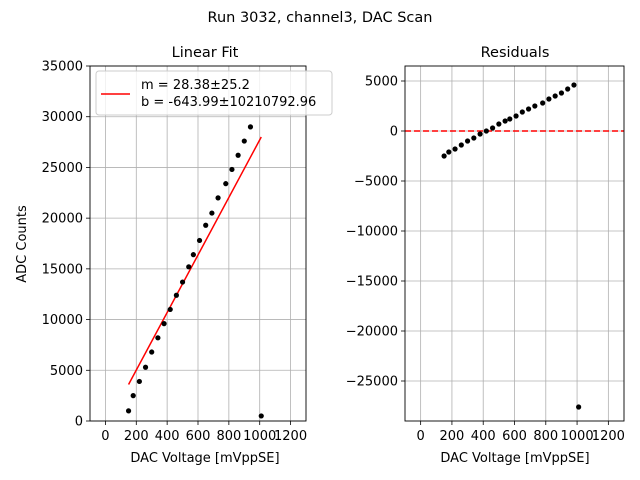 Image resolution: width=640 pixels, height=480 pixels. What do you see at coordinates (372, 232) in the screenshot?
I see `residuals-ytick-label: −10000` at bounding box center [372, 232].